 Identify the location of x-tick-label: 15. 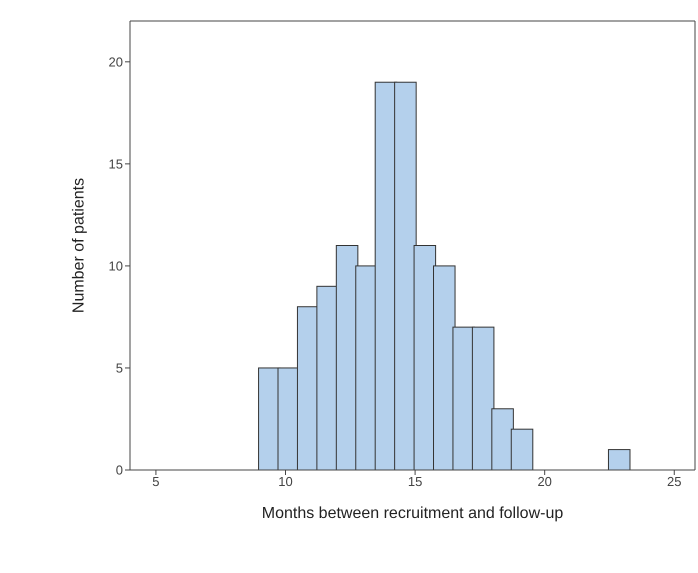
(415, 482).